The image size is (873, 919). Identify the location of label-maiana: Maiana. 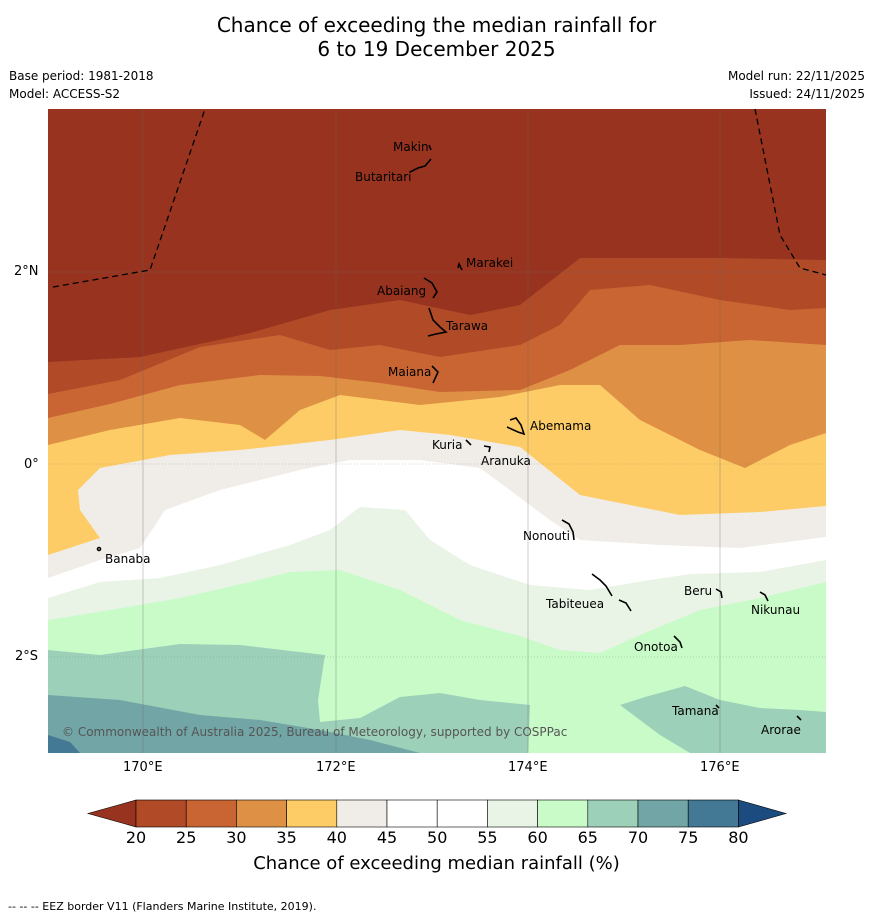
(409, 372).